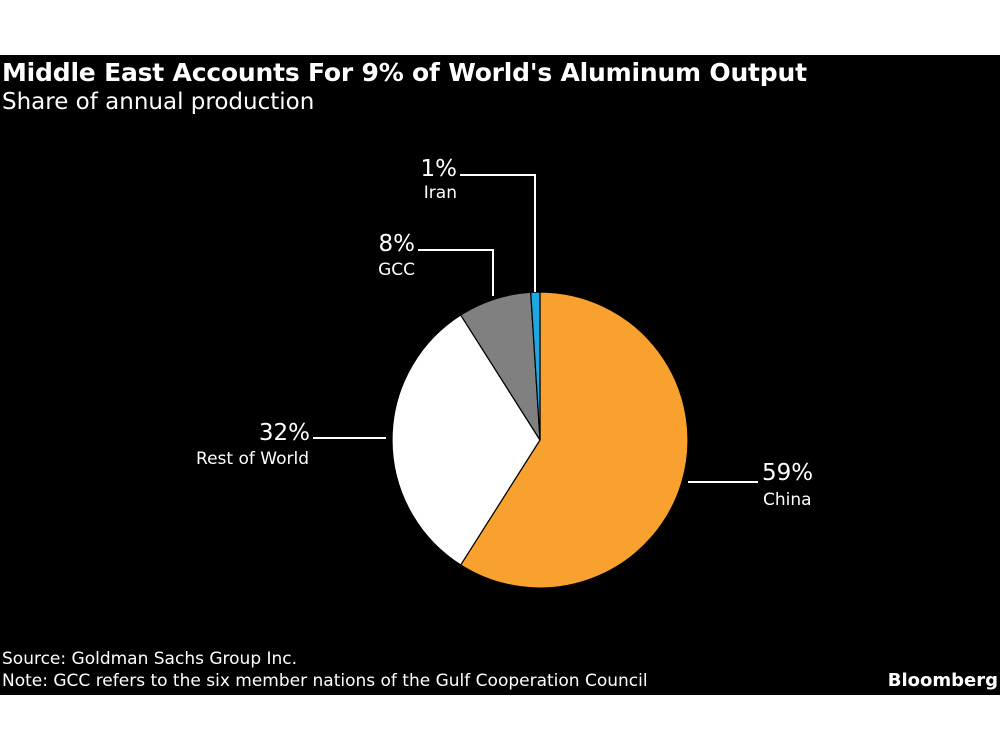  I want to click on source-note: Source: Goldman Sachs Group Inc., so click(150, 659).